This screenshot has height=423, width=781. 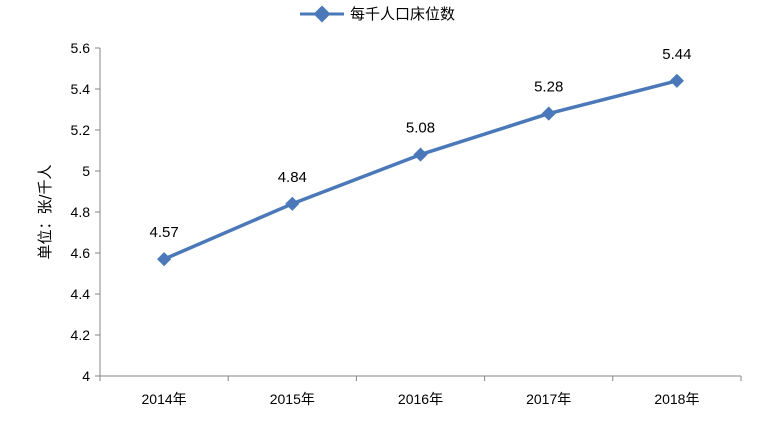 I want to click on x-tick-label: 2014年, so click(x=164, y=399).